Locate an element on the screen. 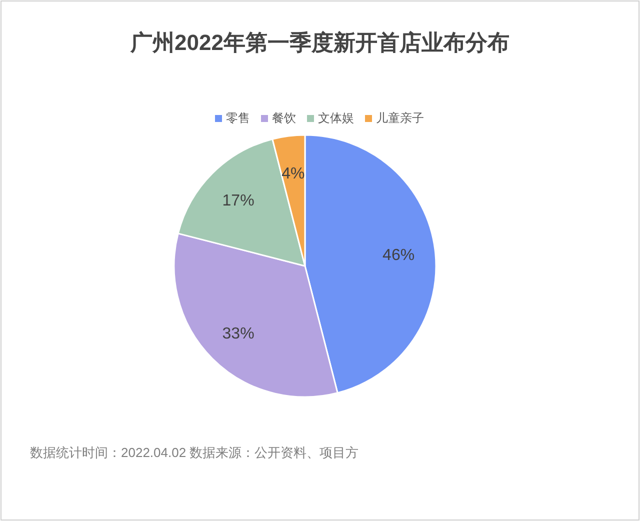  data-label: 46% is located at coordinates (398, 255).